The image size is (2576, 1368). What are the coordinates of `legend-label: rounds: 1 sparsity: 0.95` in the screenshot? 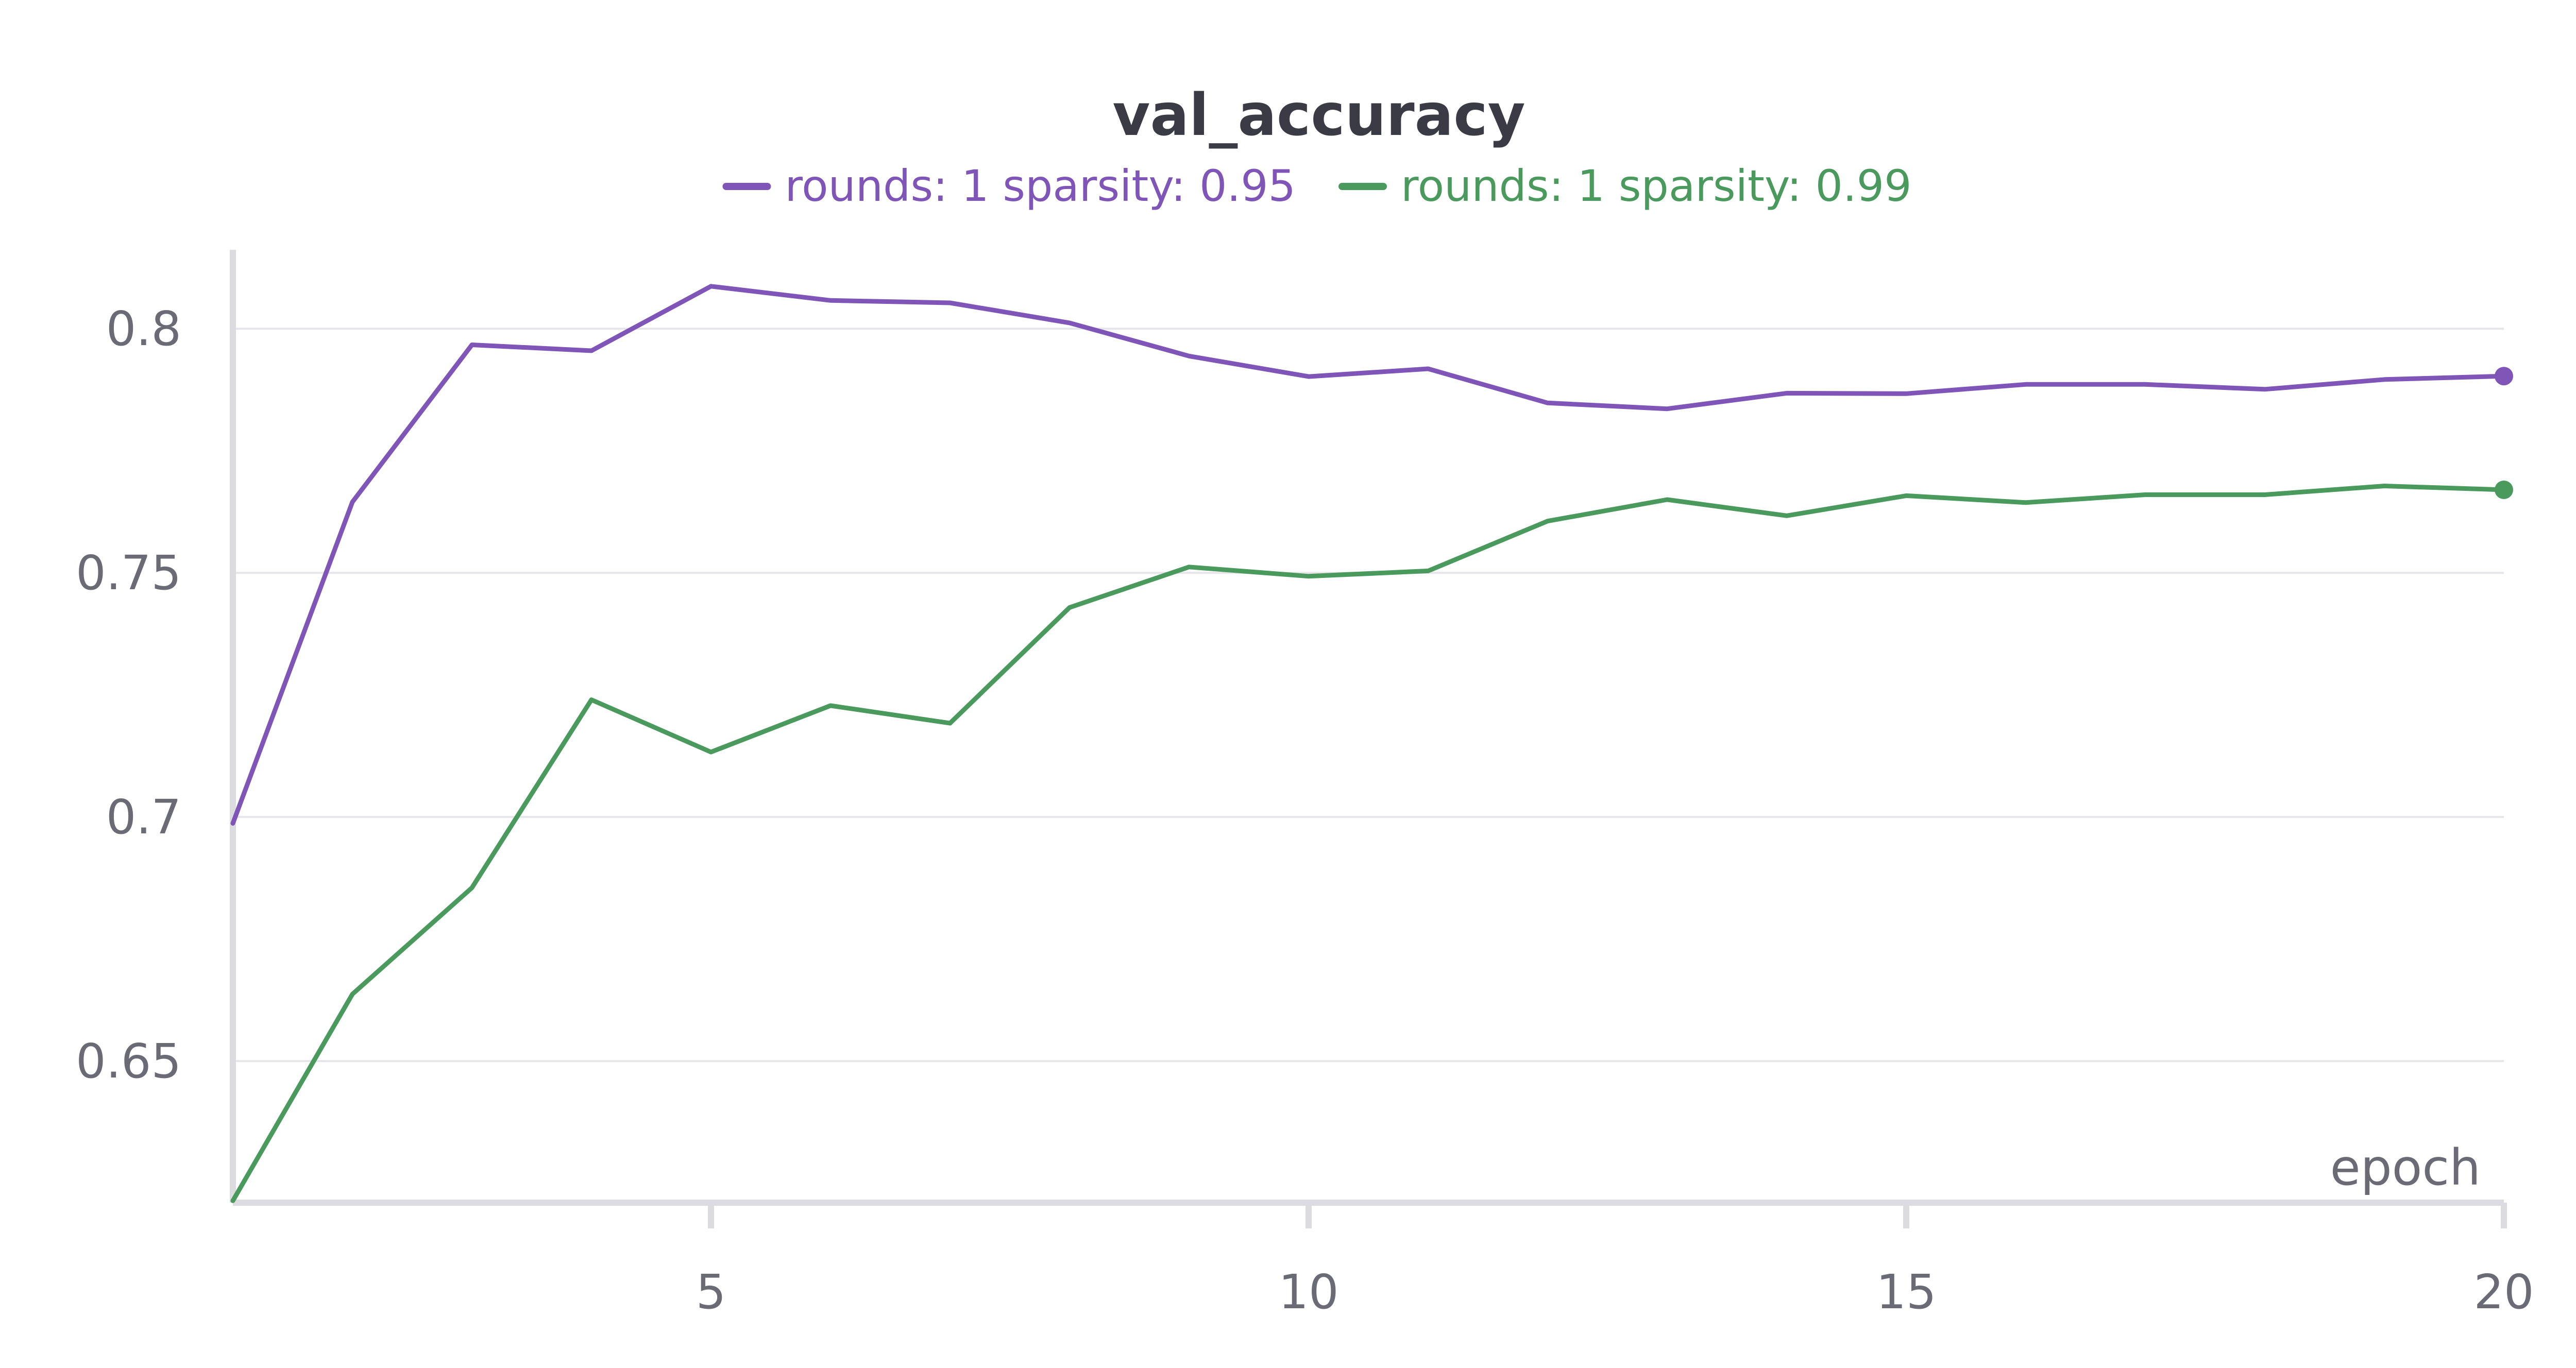 It's located at (1040, 186).